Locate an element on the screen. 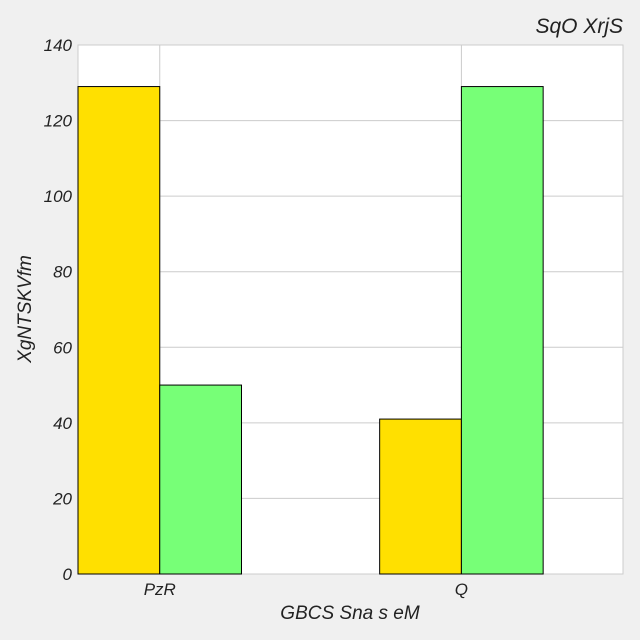  y-tick-label: 0 is located at coordinates (68, 574).